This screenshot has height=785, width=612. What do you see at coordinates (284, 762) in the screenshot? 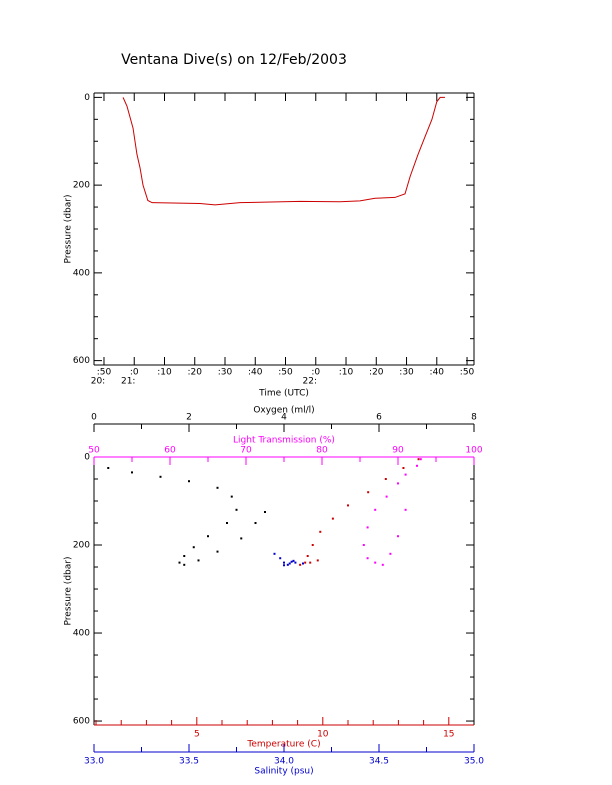
I see `x-tick-label: 34.0` at bounding box center [284, 762].